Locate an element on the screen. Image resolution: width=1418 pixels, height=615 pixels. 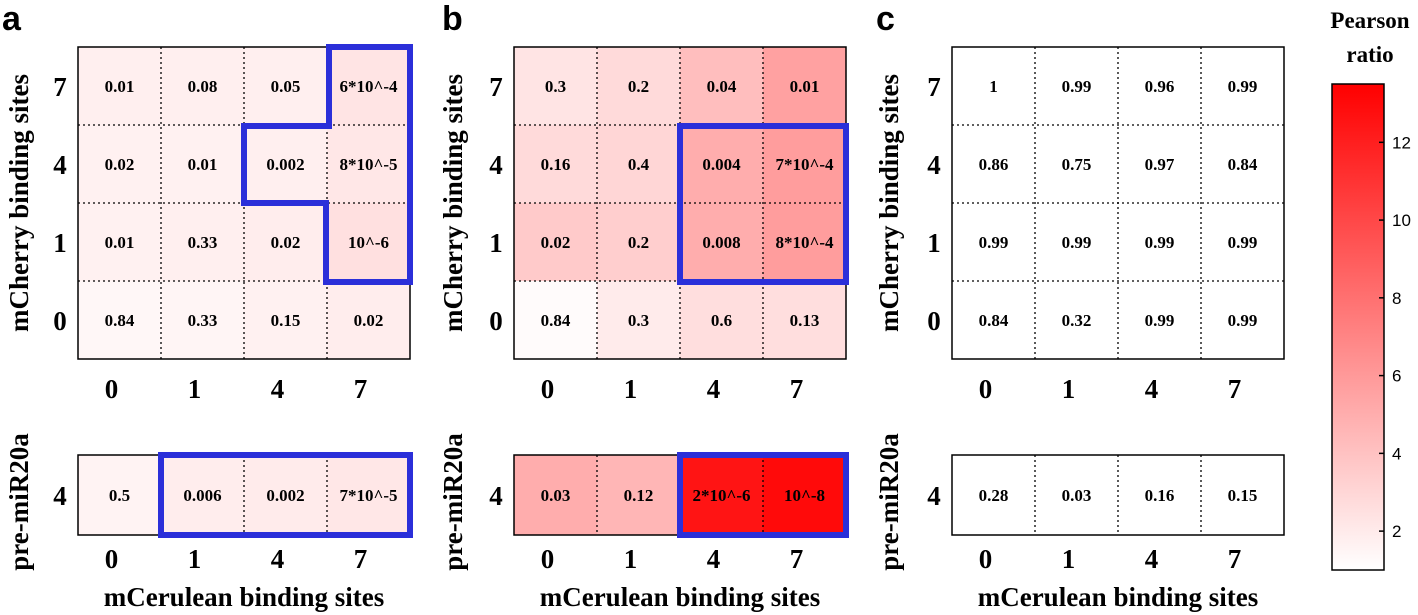
colorbar-title-line1: Pearson is located at coordinates (1369, 20).